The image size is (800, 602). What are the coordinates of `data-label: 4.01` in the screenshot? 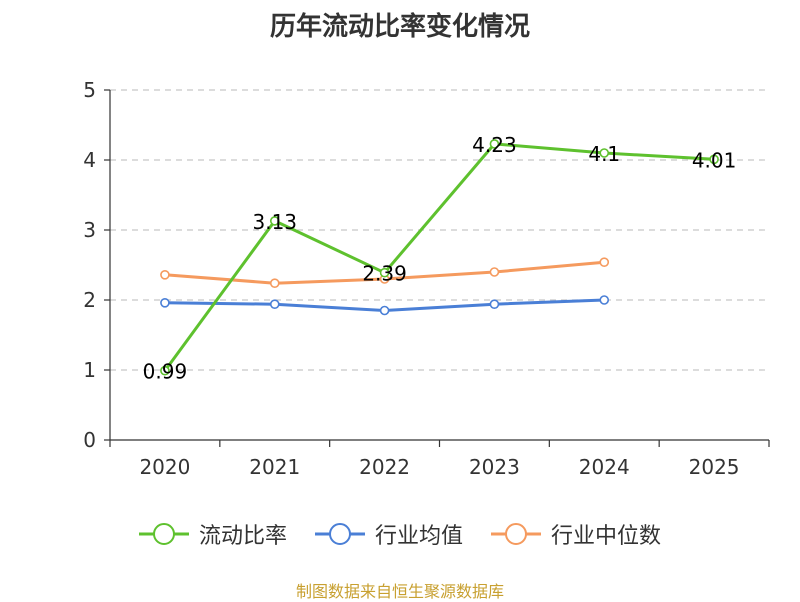 It's located at (714, 160).